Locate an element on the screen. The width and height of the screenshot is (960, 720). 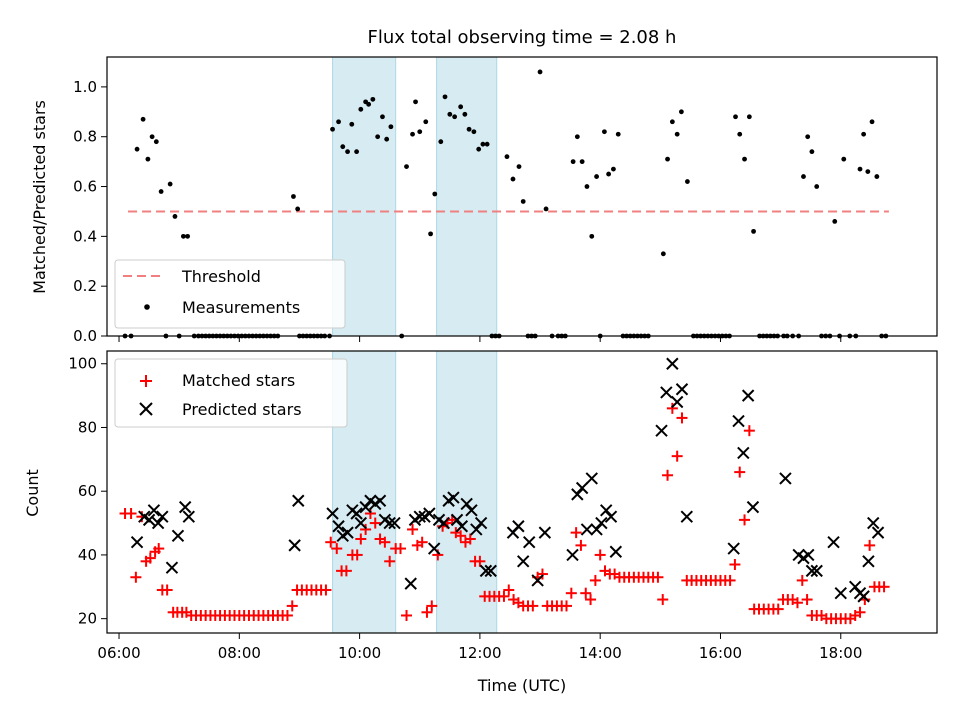
y-tick-label: 1.0 is located at coordinates (85, 87).